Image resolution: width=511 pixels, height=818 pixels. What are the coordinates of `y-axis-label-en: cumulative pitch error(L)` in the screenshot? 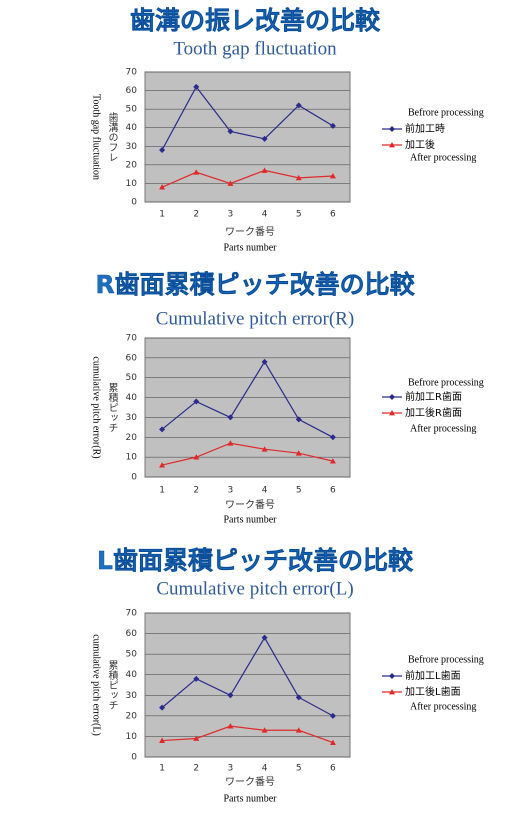 It's located at (96, 685).